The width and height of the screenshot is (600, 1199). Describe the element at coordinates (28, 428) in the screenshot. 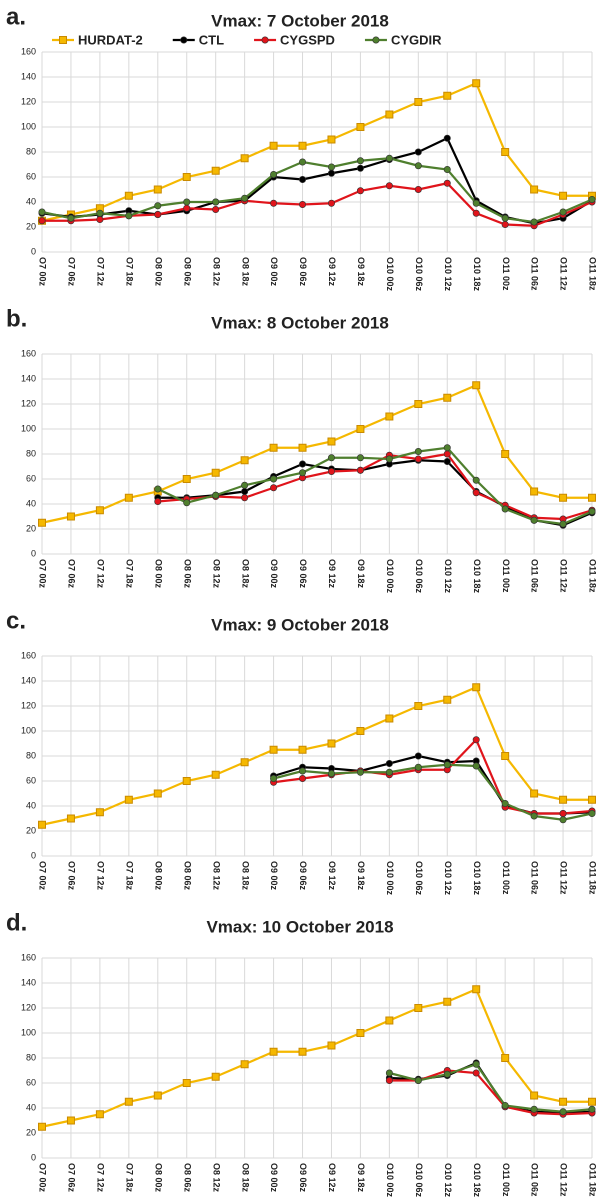

I see `y-tick-label: 100` at that location.